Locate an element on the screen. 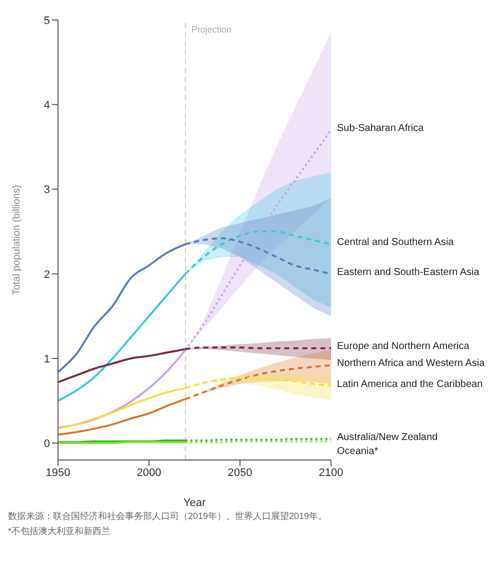 The height and width of the screenshot is (565, 499). y-tick-label: 3 is located at coordinates (47, 190).